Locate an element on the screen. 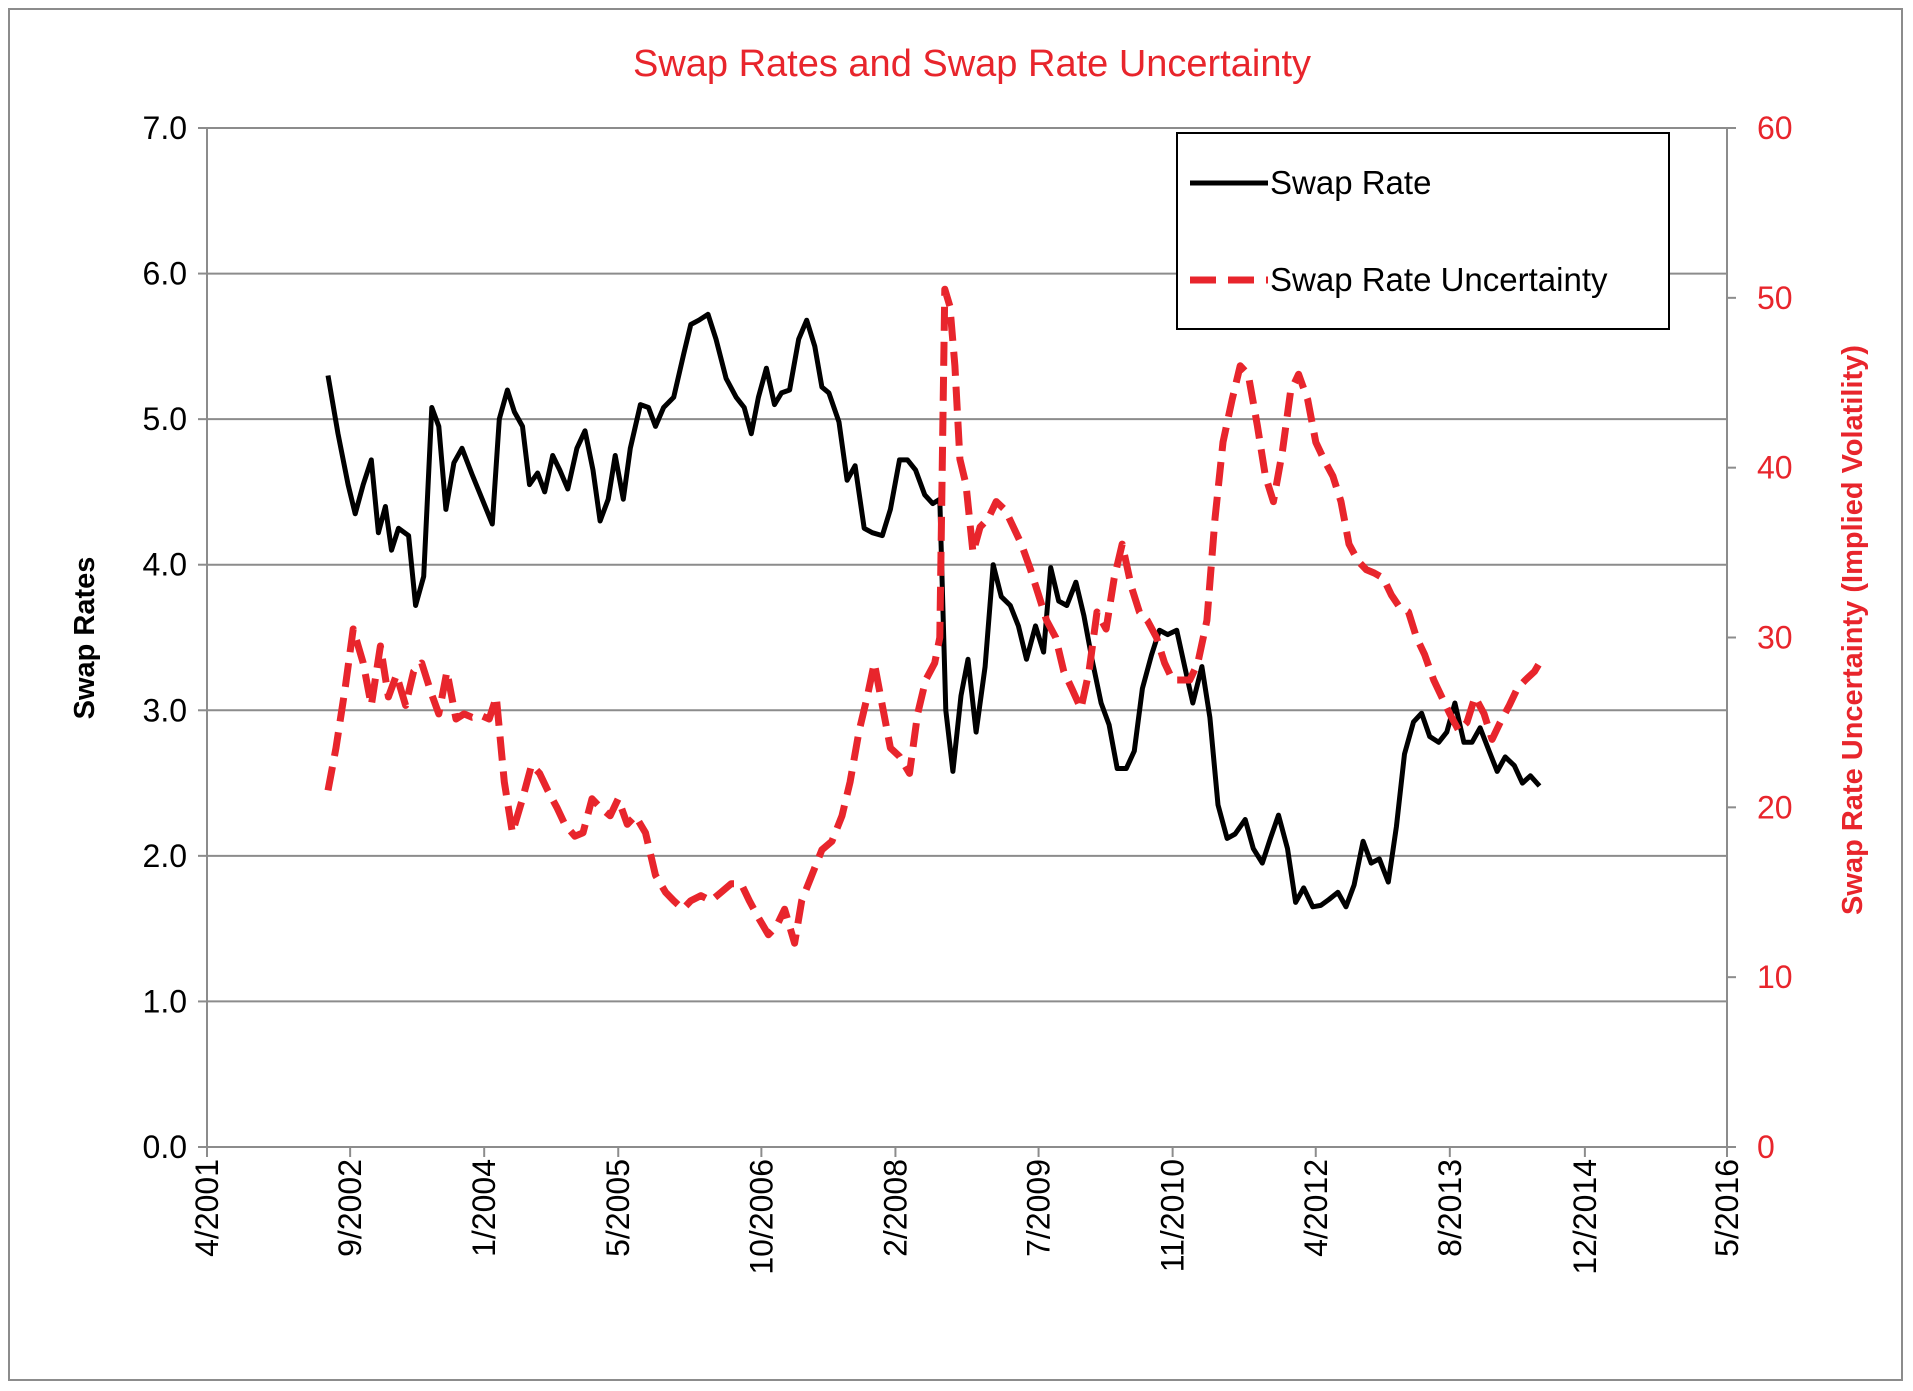 The image size is (1913, 1391). x-tick-label: 1/2004 is located at coordinates (484, 1208).